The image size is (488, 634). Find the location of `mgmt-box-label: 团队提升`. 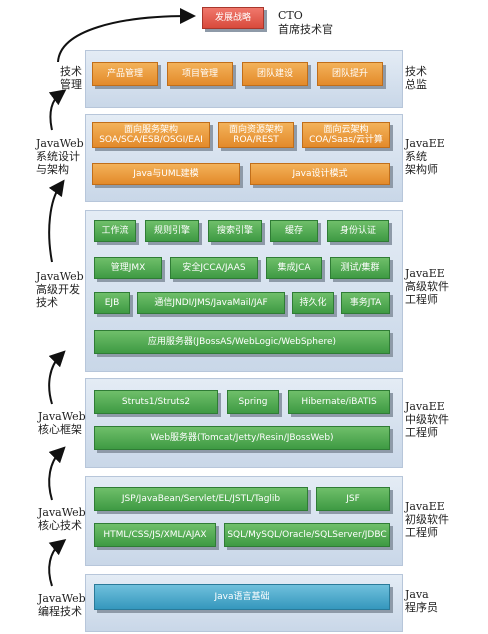

mgmt-box-label: 团队提升 is located at coordinates (349, 73).